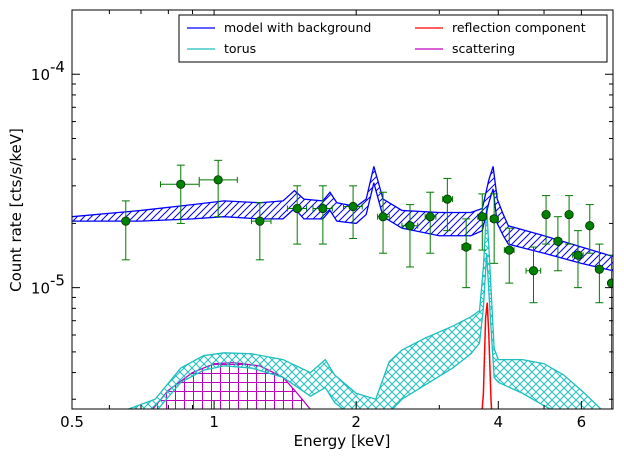  I want to click on x-tick-label: 4, so click(499, 422).